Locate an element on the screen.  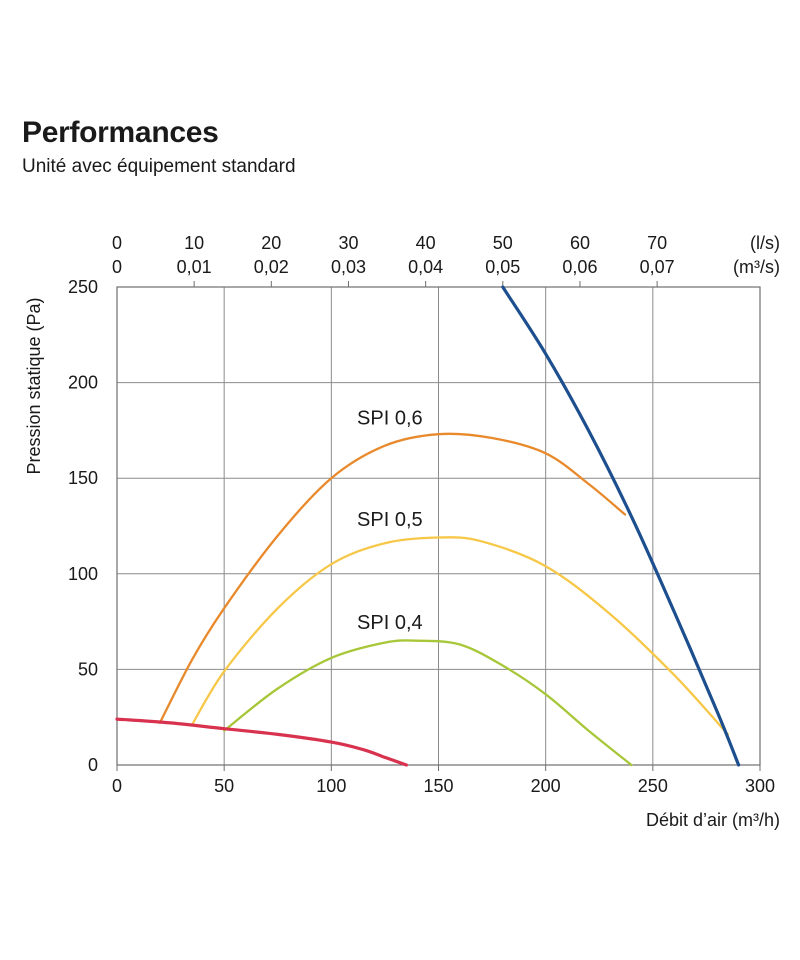
x-tick-label: 300 is located at coordinates (760, 786).